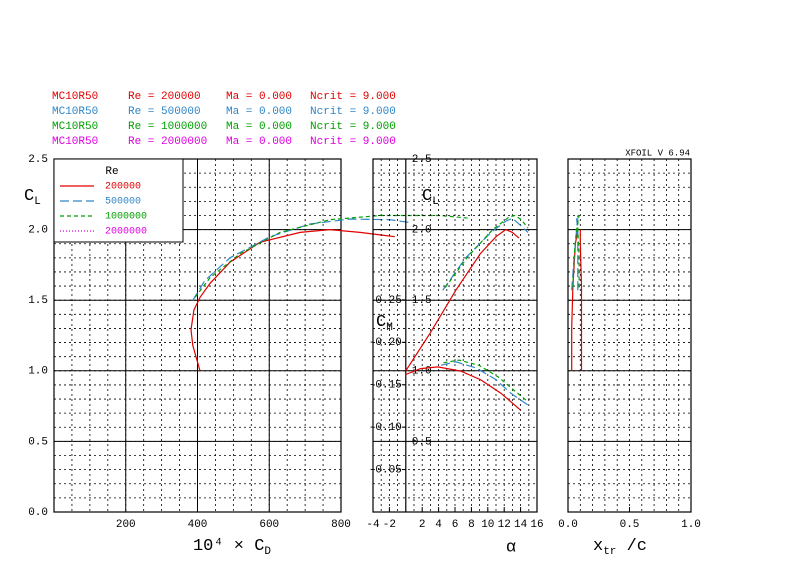 This screenshot has width=786, height=587. I want to click on x-axis-label-main: x, so click(598, 546).